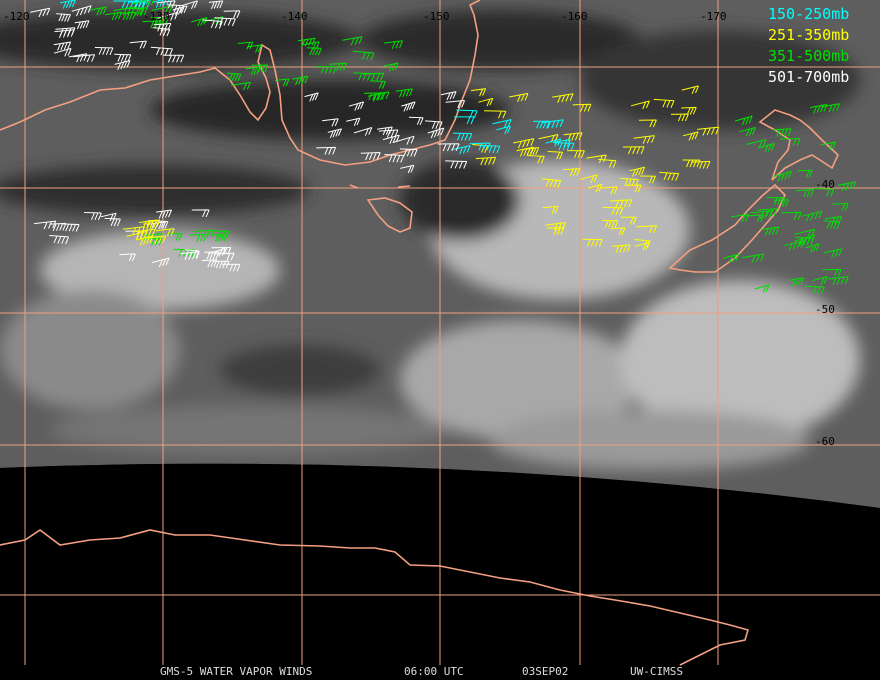  I want to click on legend-entry: 501-700mb, so click(808, 77).